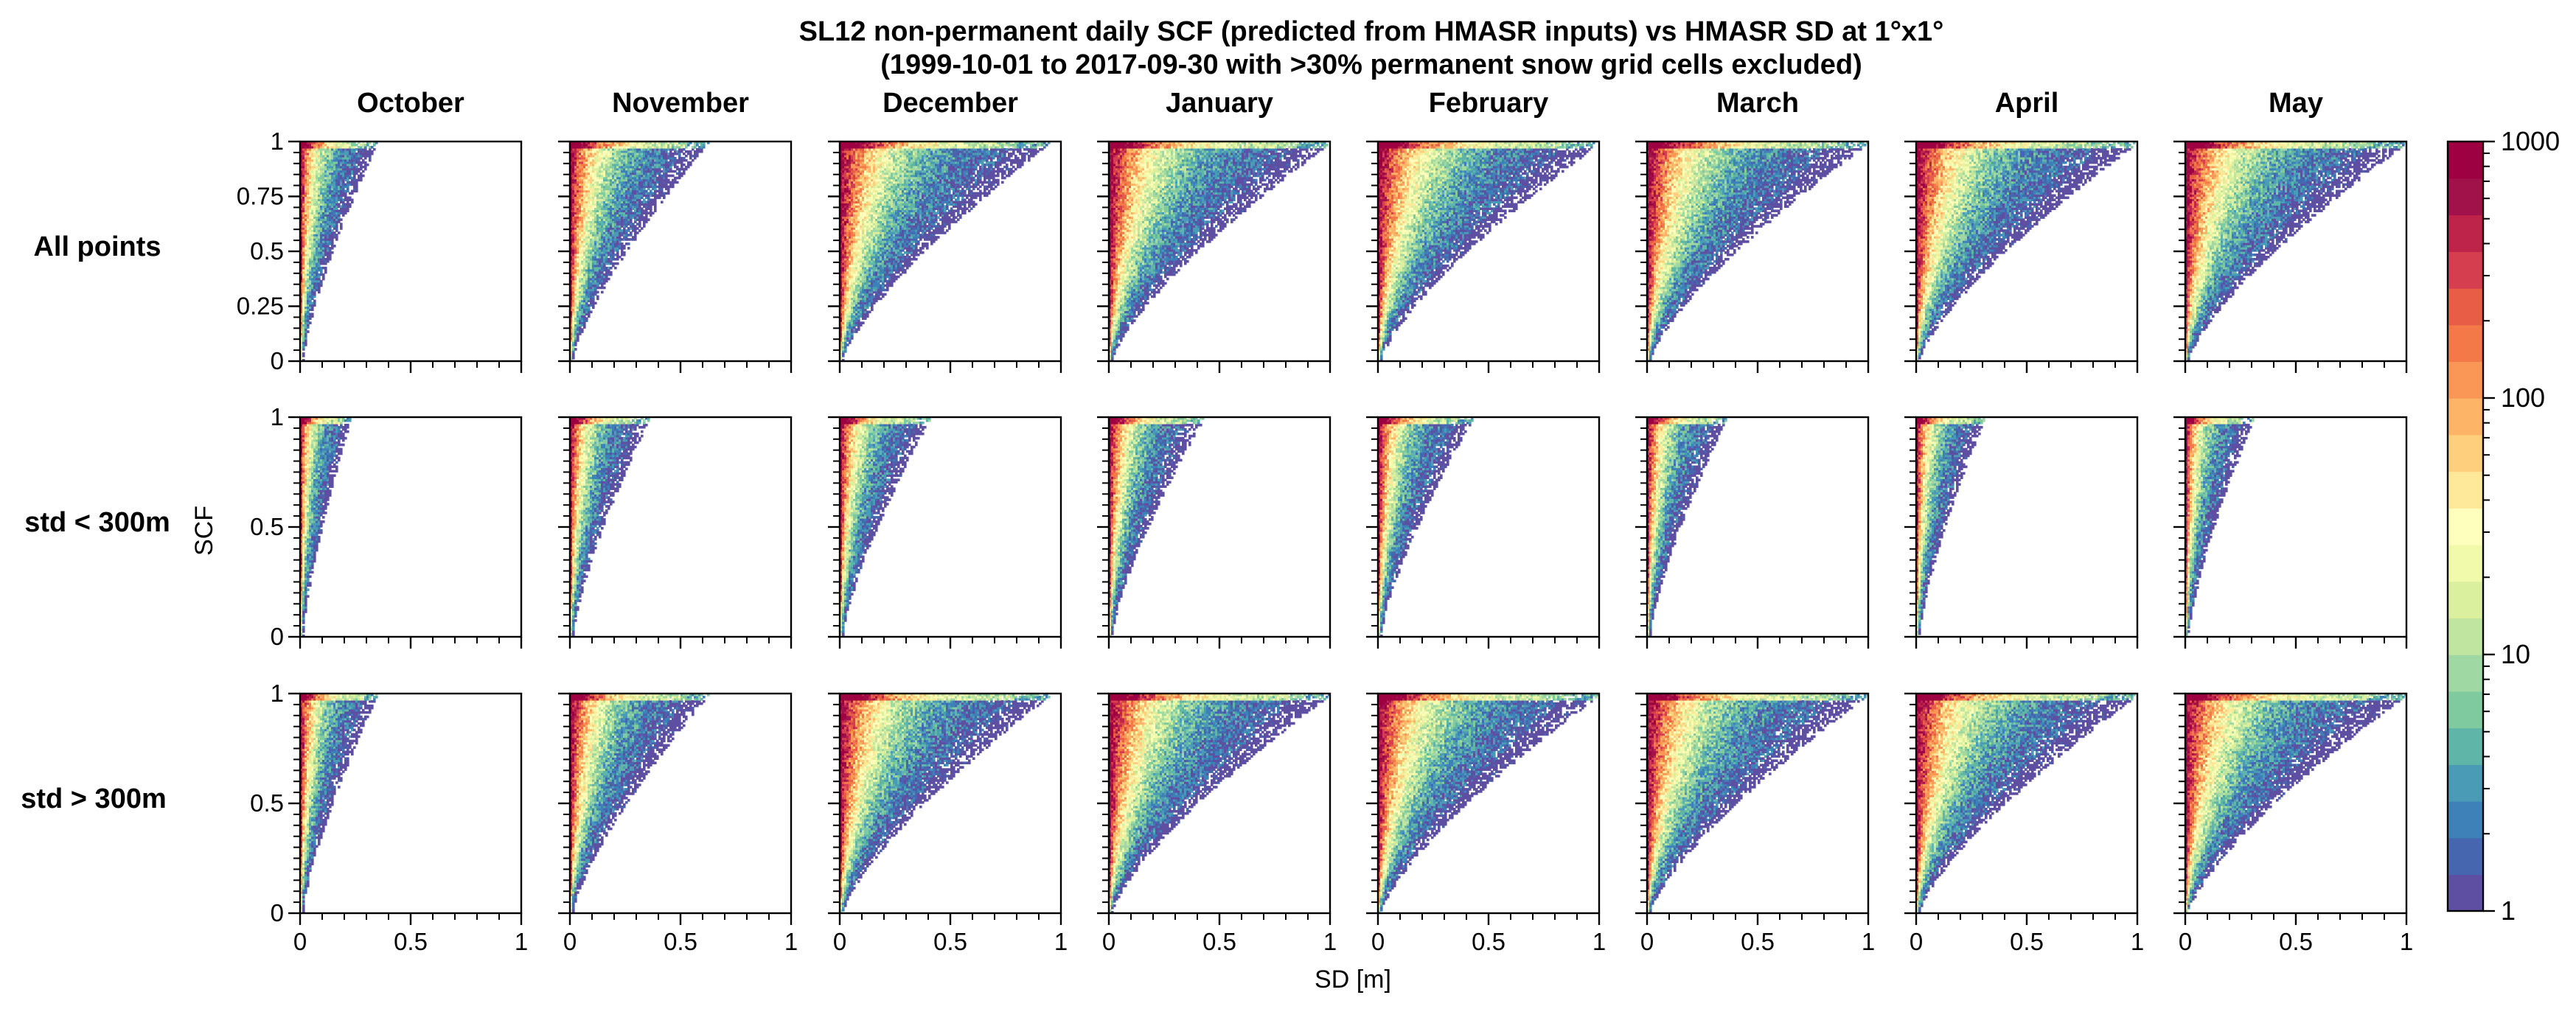 The height and width of the screenshot is (1009, 2576). Describe the element at coordinates (411, 103) in the screenshot. I see `column-title-october: October` at that location.